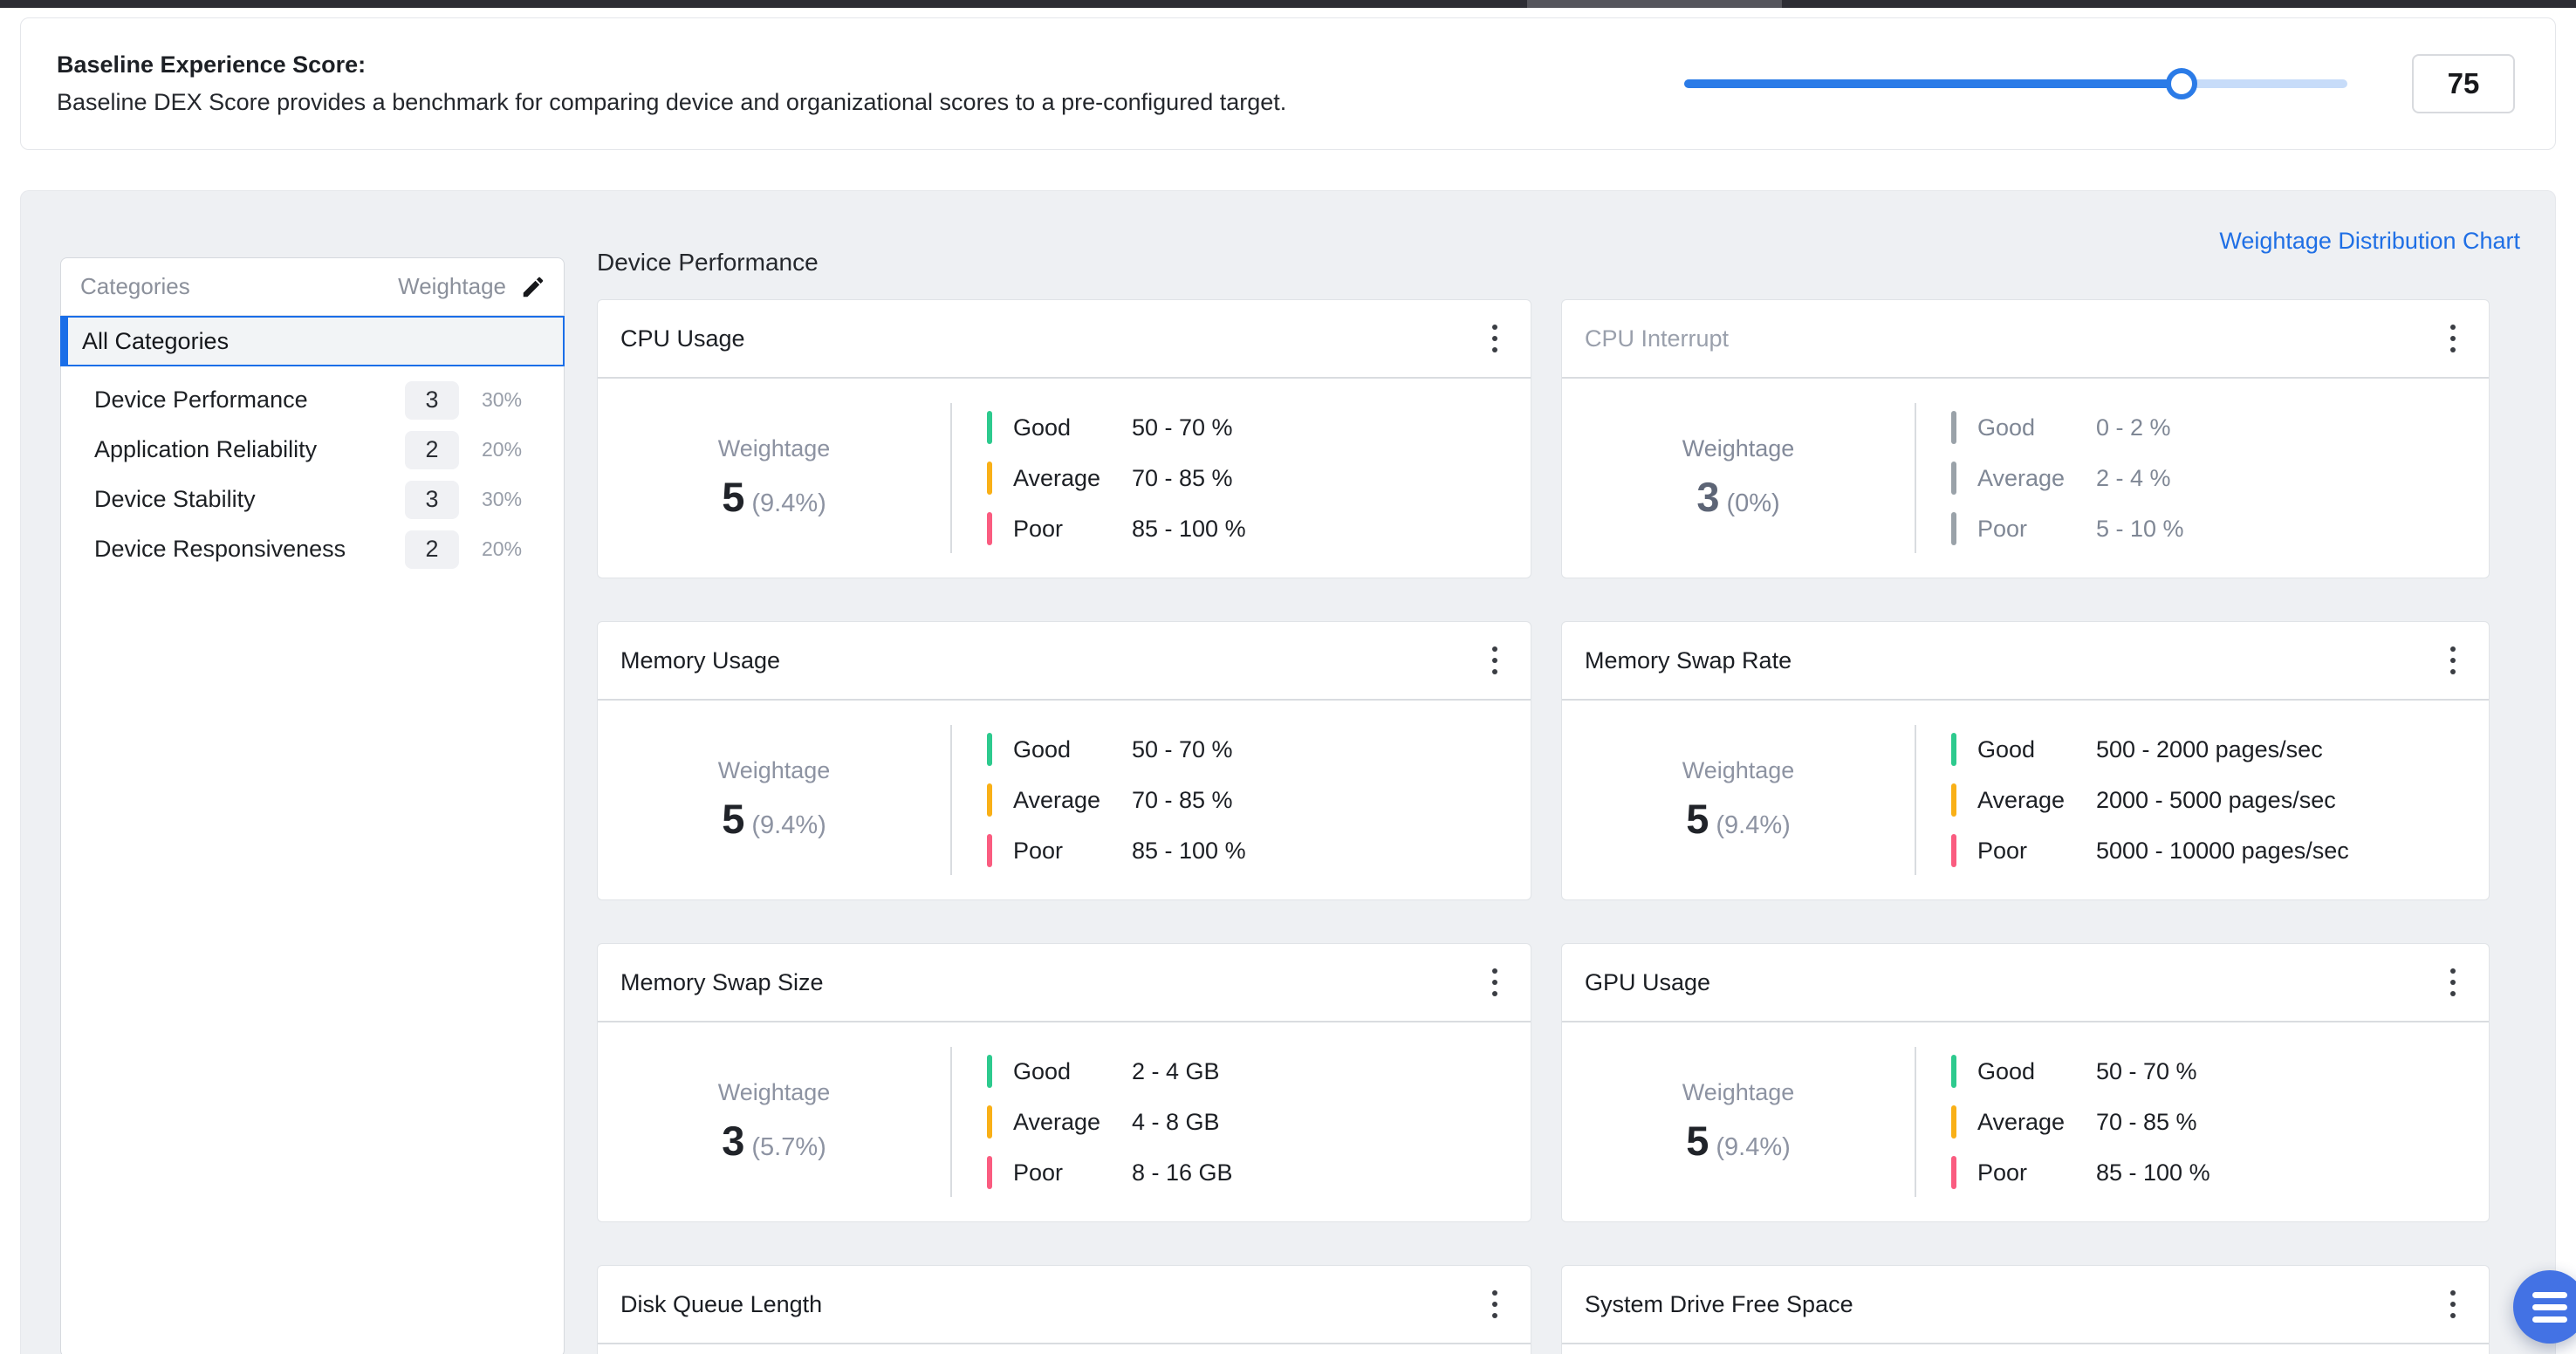  What do you see at coordinates (2068, 427) in the screenshot?
I see `threshold-row: Good 0 - 2 %` at bounding box center [2068, 427].